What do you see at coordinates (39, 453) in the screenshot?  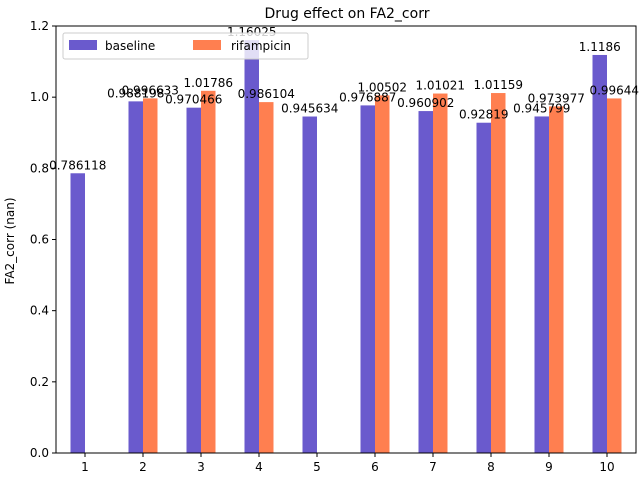 I see `y-tick-label: 0.0` at bounding box center [39, 453].